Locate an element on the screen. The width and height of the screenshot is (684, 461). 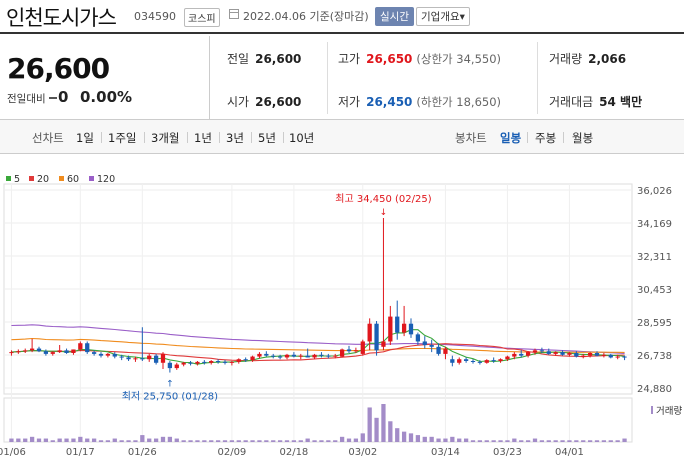
calendar-icon is located at coordinates (234, 14).